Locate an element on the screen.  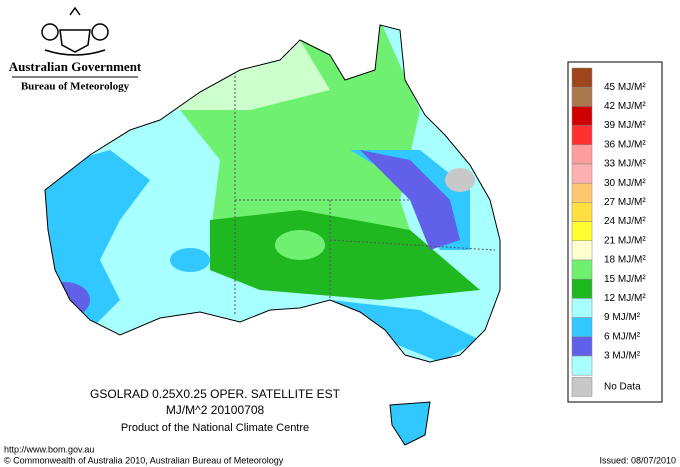
government-name: Australian Government is located at coordinates (75, 66).